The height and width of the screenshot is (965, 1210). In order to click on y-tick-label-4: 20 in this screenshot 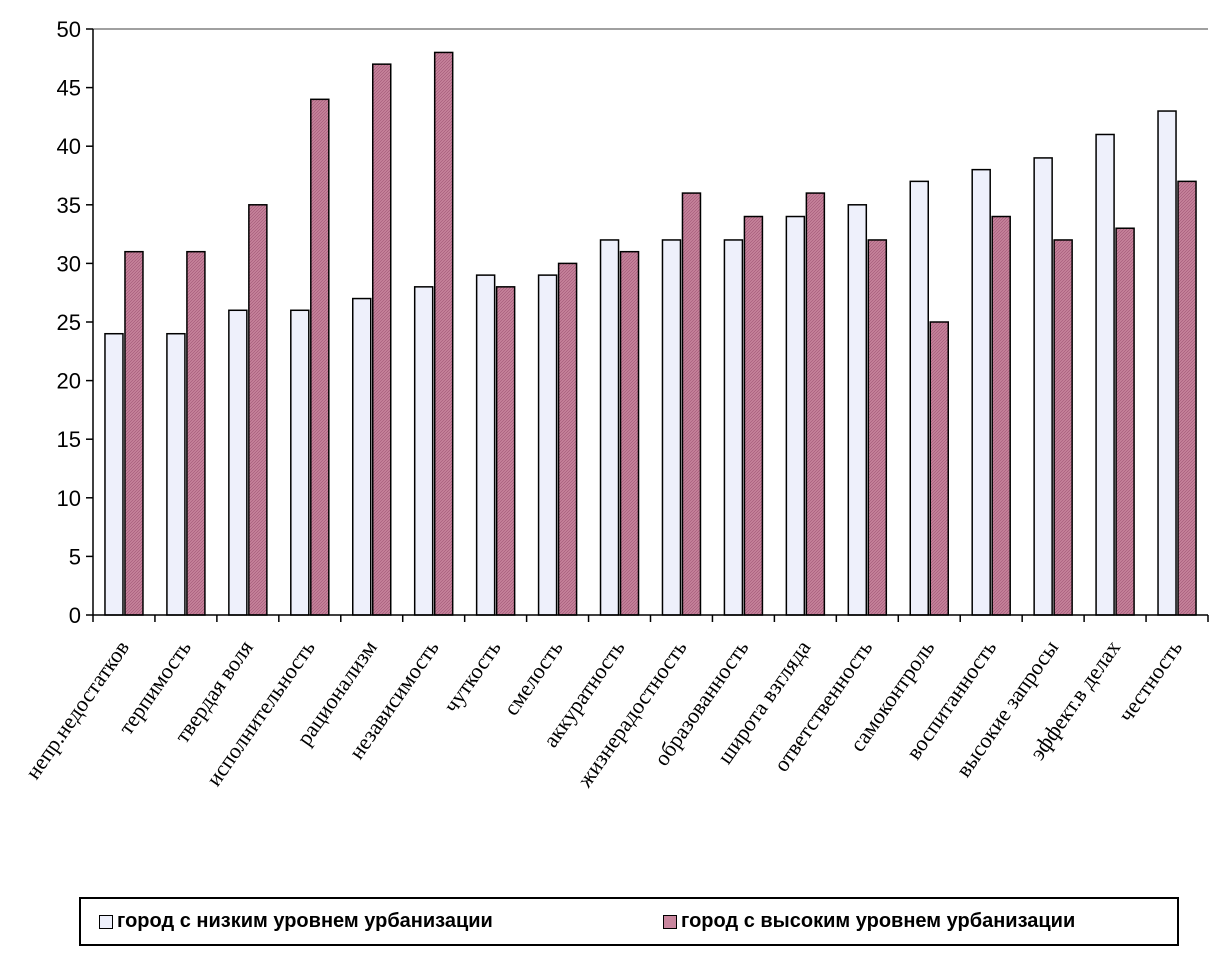, I will do `click(69, 381)`.